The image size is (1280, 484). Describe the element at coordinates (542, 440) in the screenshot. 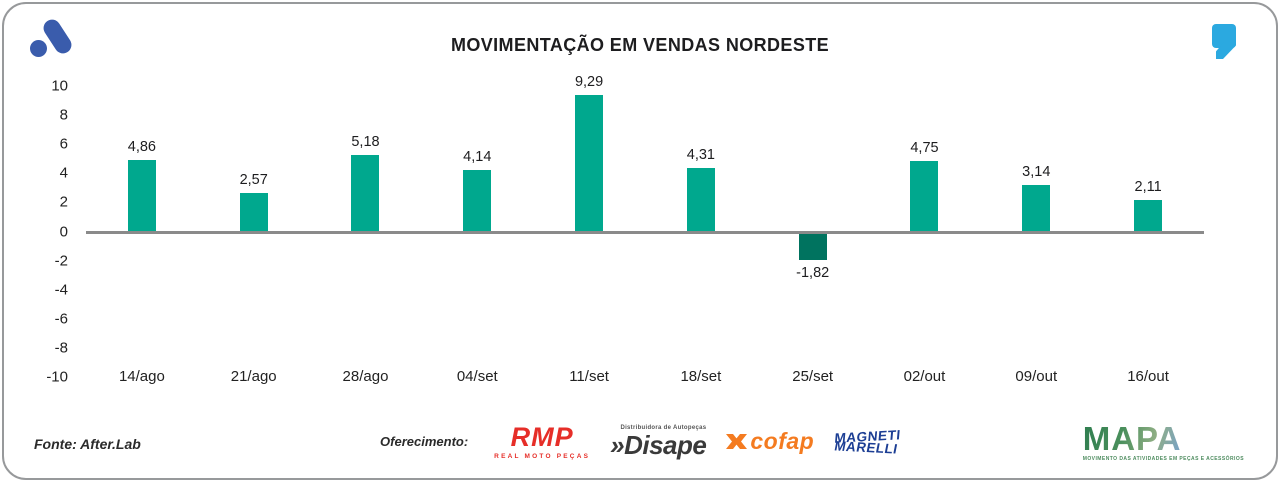

I see `rmp-logo: RMP REAL MOTO PEÇAS` at that location.